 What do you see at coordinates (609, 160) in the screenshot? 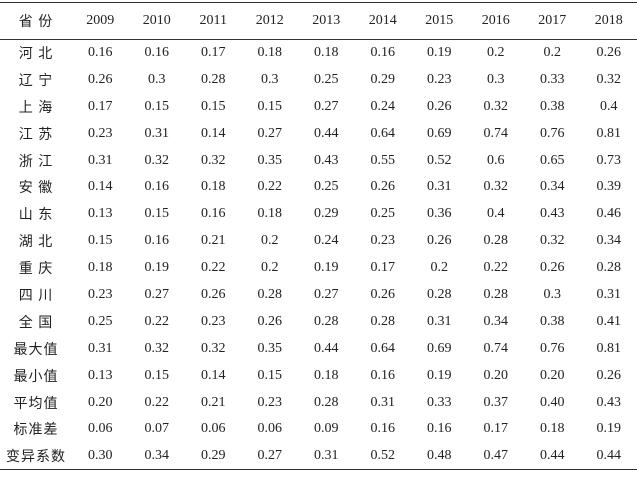
I see `table-cell: 0.73` at bounding box center [609, 160].